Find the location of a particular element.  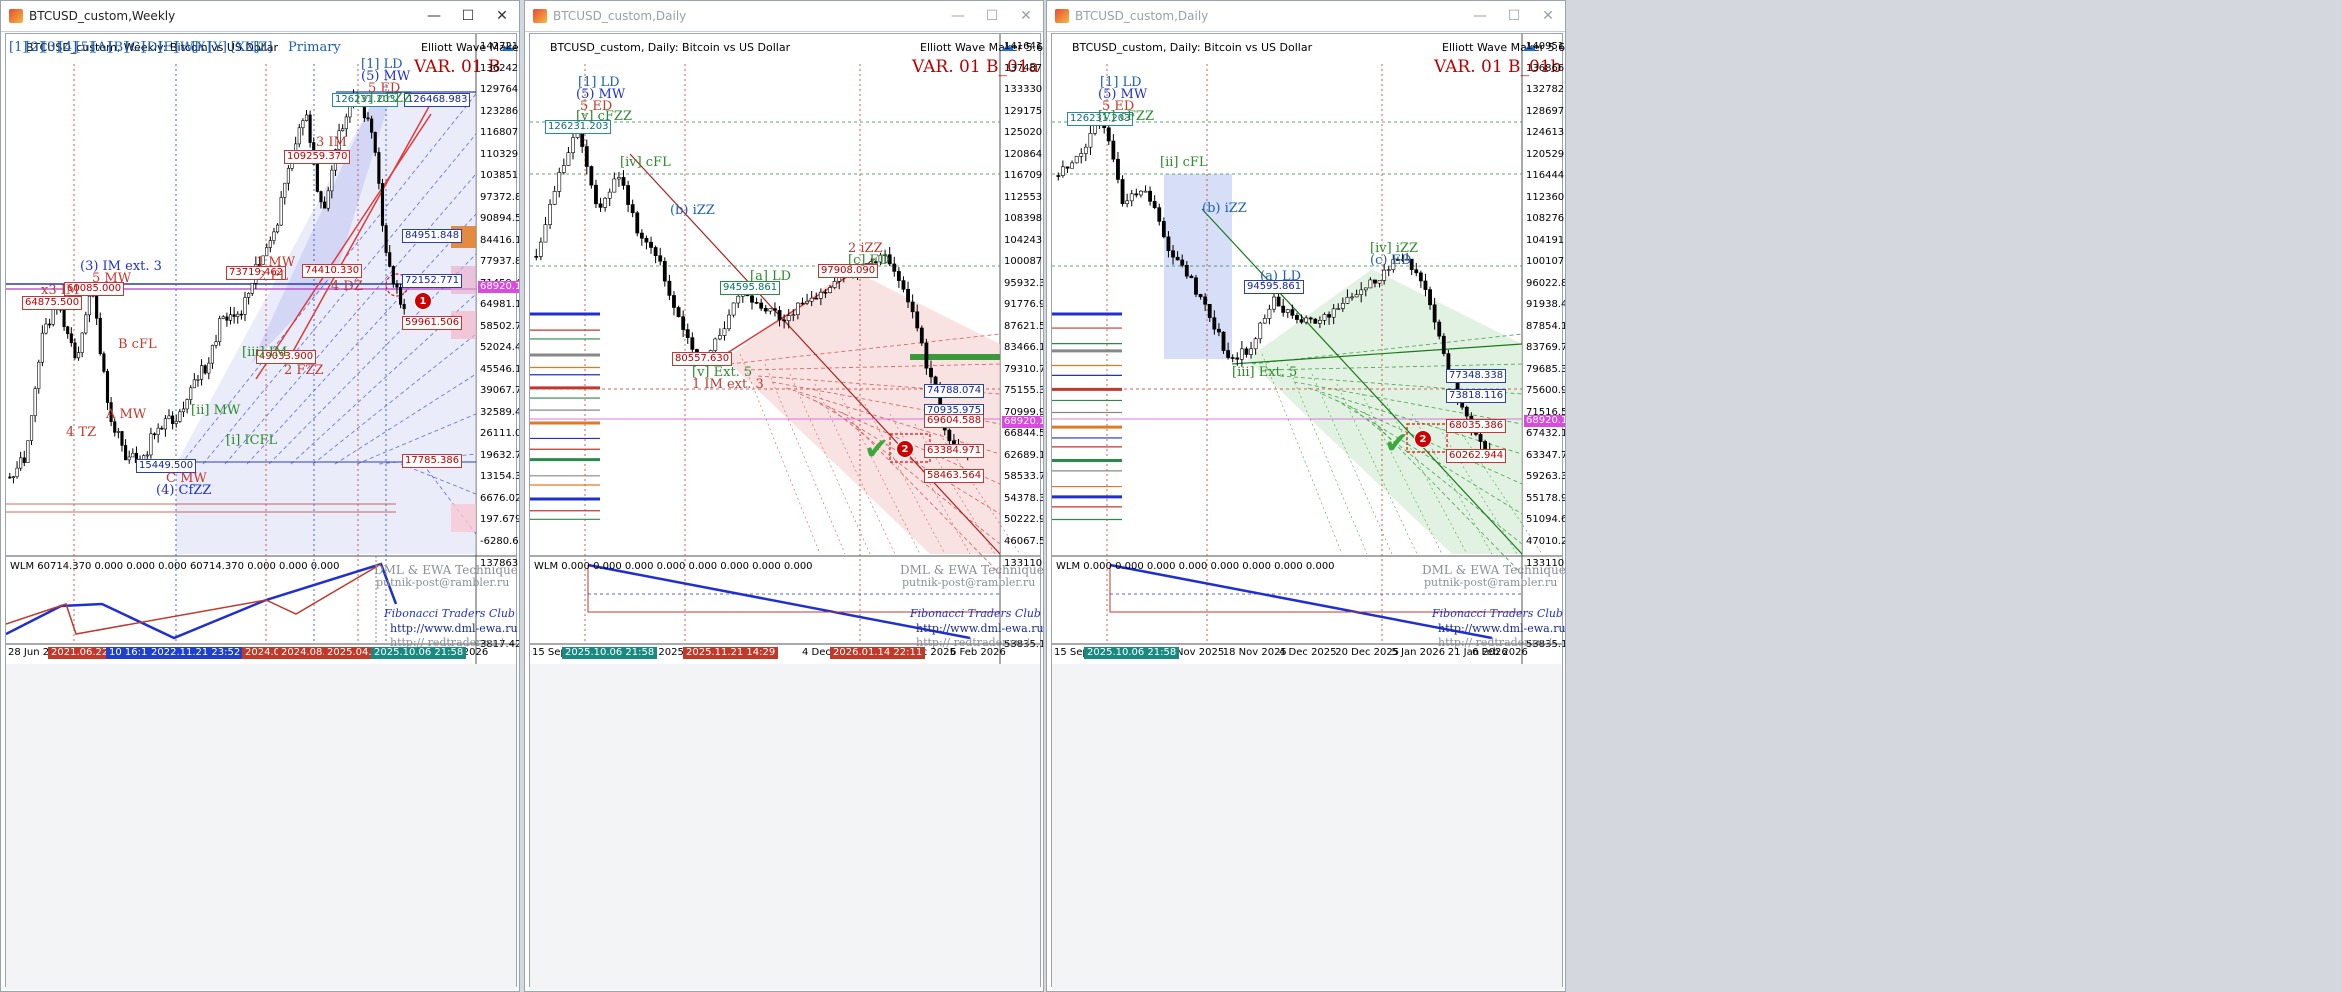

wave-label: [v] cFZZ is located at coordinates (604, 116).